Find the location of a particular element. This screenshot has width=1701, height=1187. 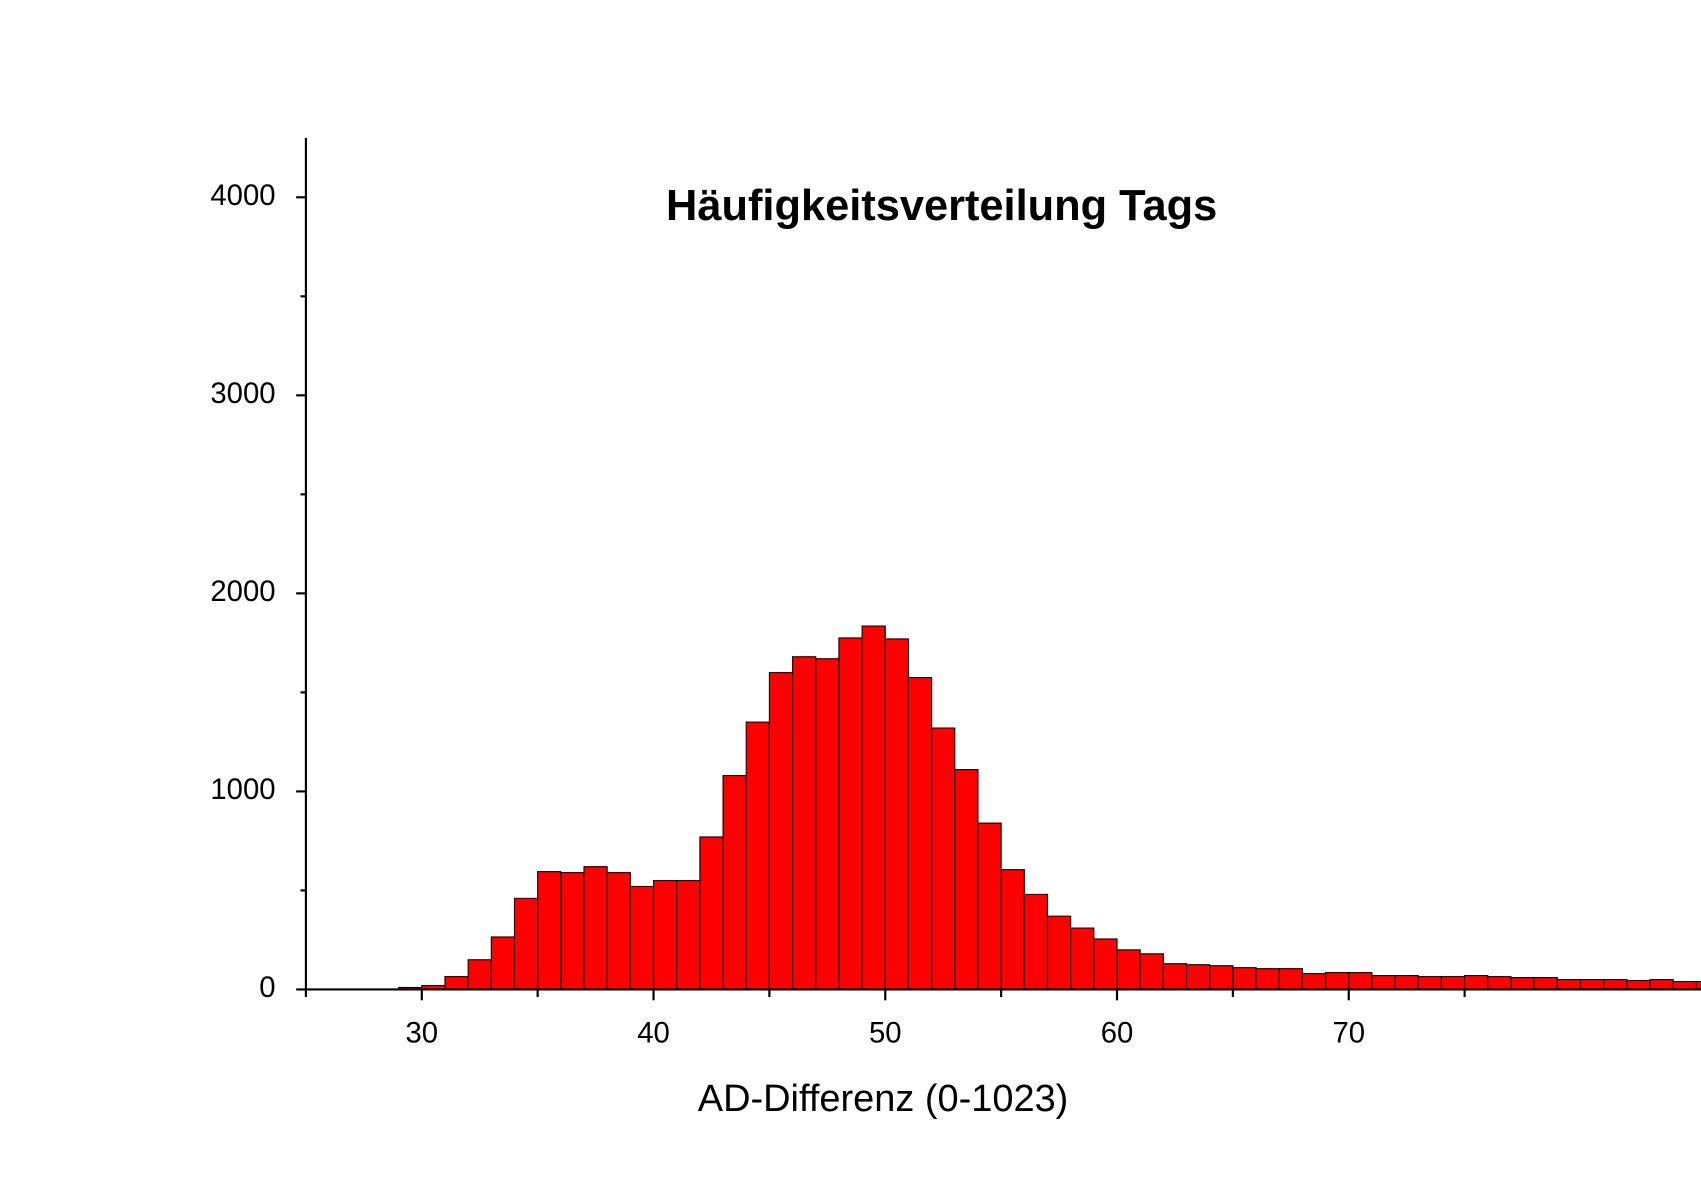

x-tick-label: 50 is located at coordinates (885, 1033).